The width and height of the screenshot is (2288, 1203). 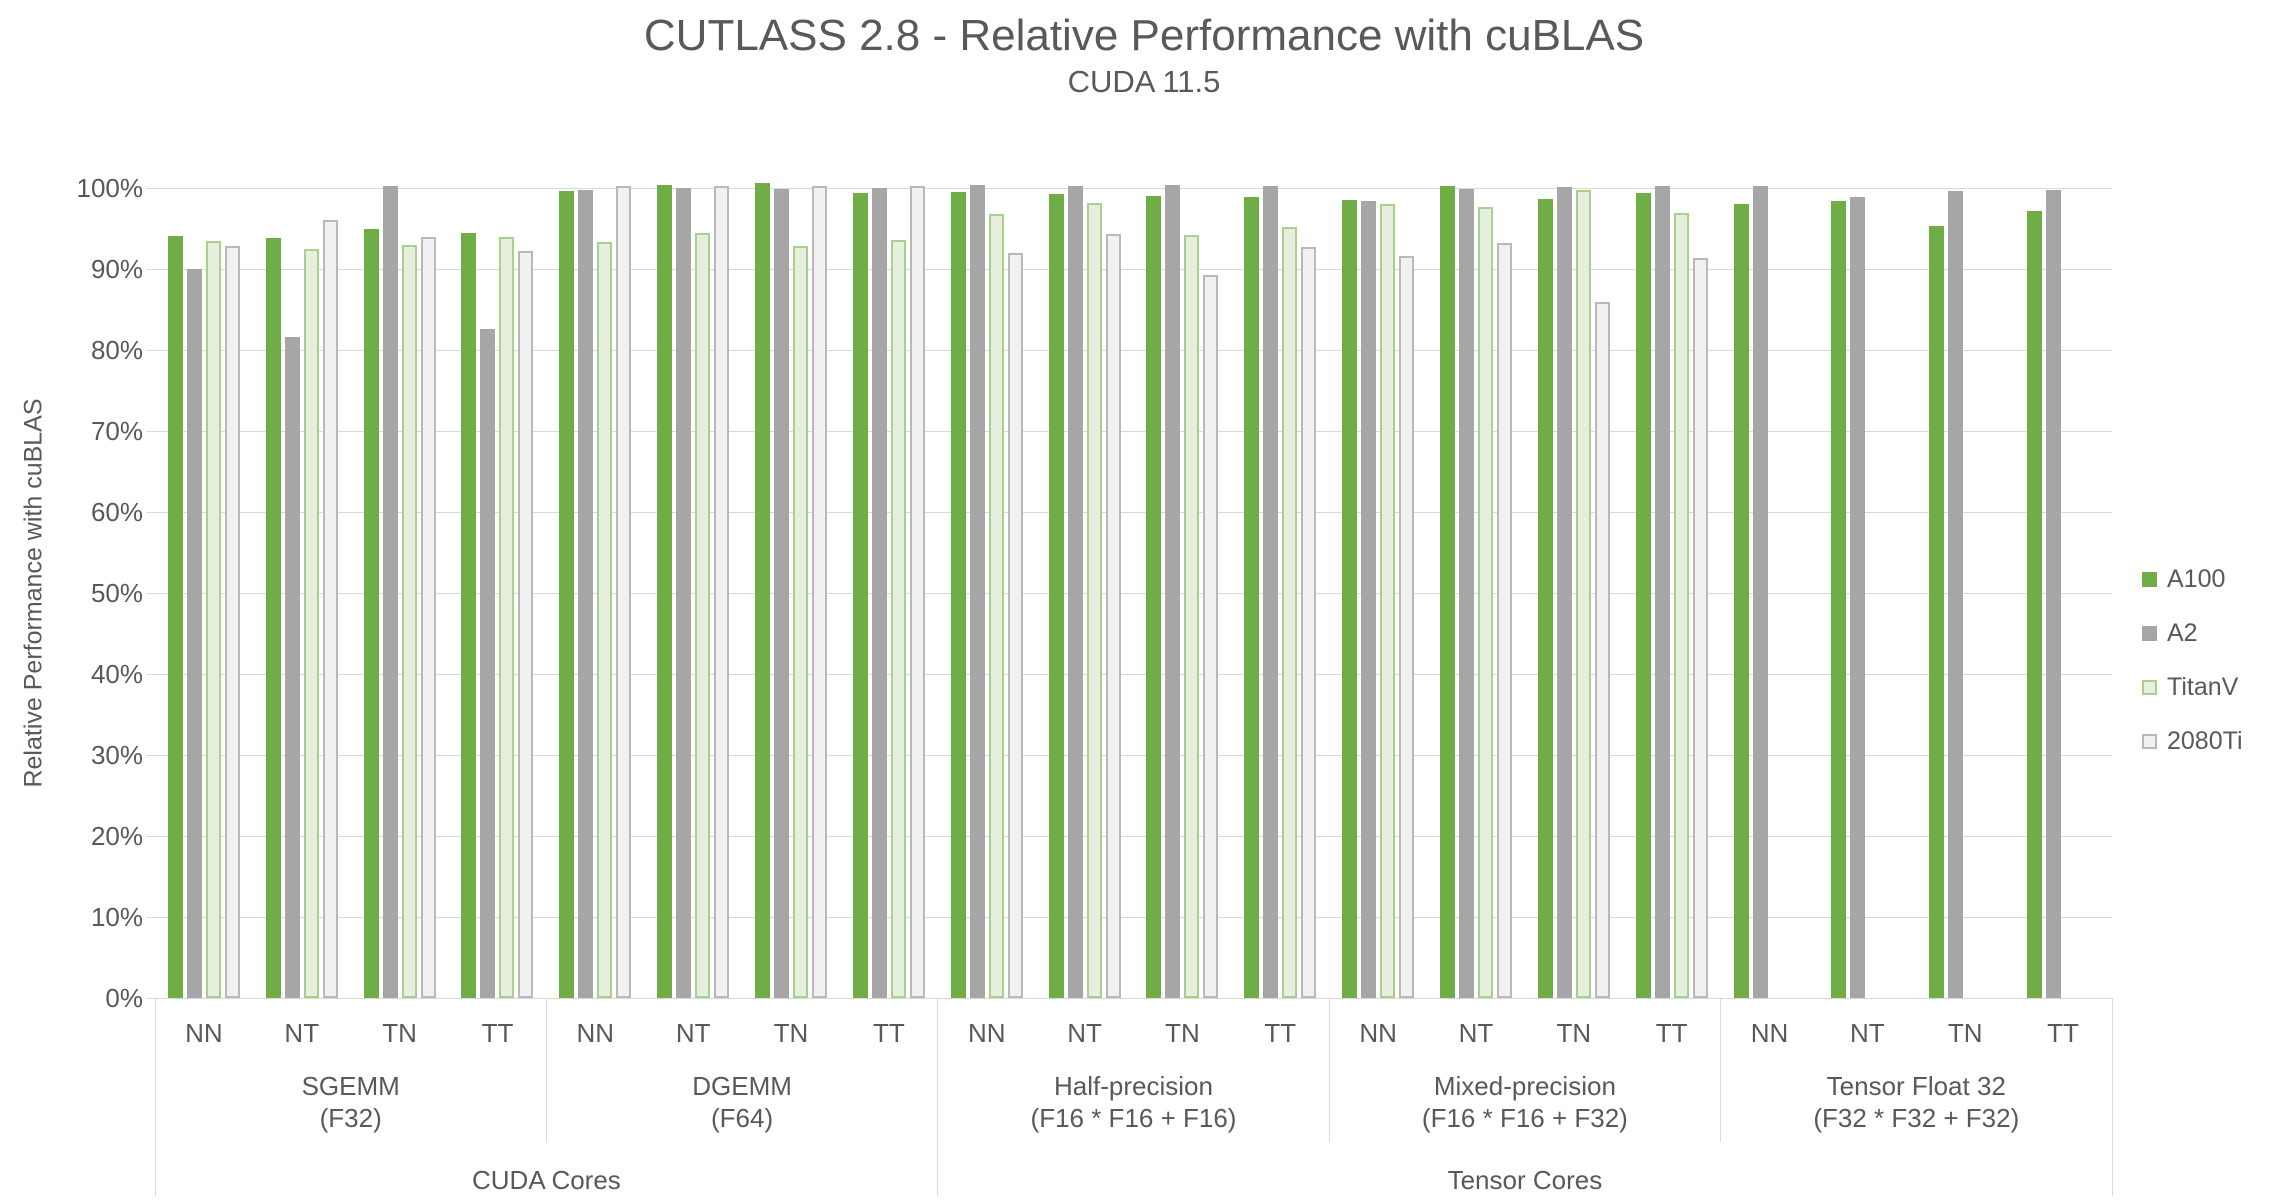 I want to click on y-tick-label: 30%, so click(x=116, y=755).